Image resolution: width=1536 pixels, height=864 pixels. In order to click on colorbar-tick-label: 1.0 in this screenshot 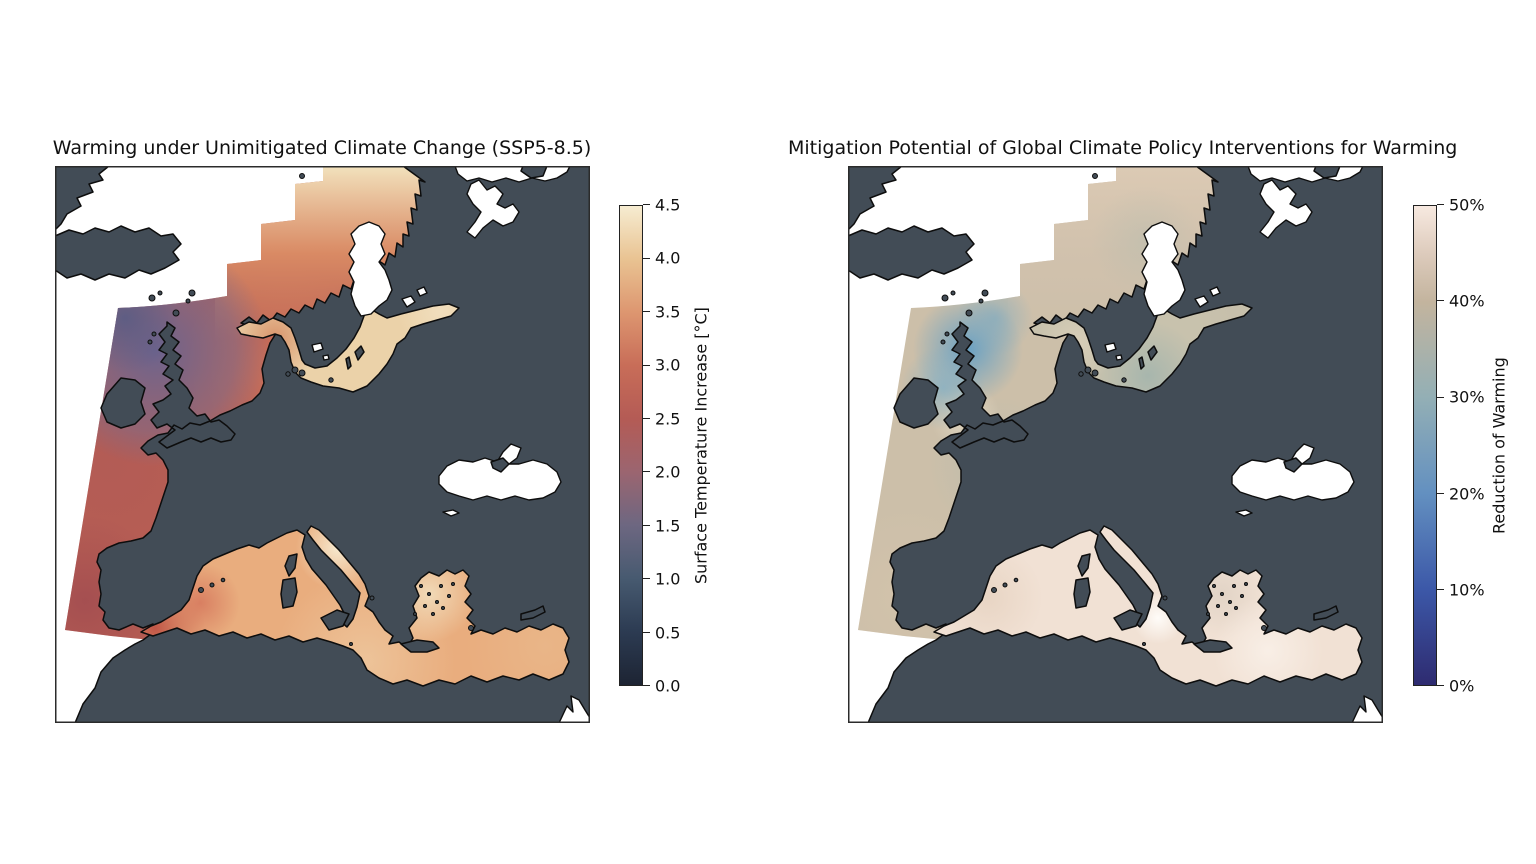, I will do `click(668, 579)`.